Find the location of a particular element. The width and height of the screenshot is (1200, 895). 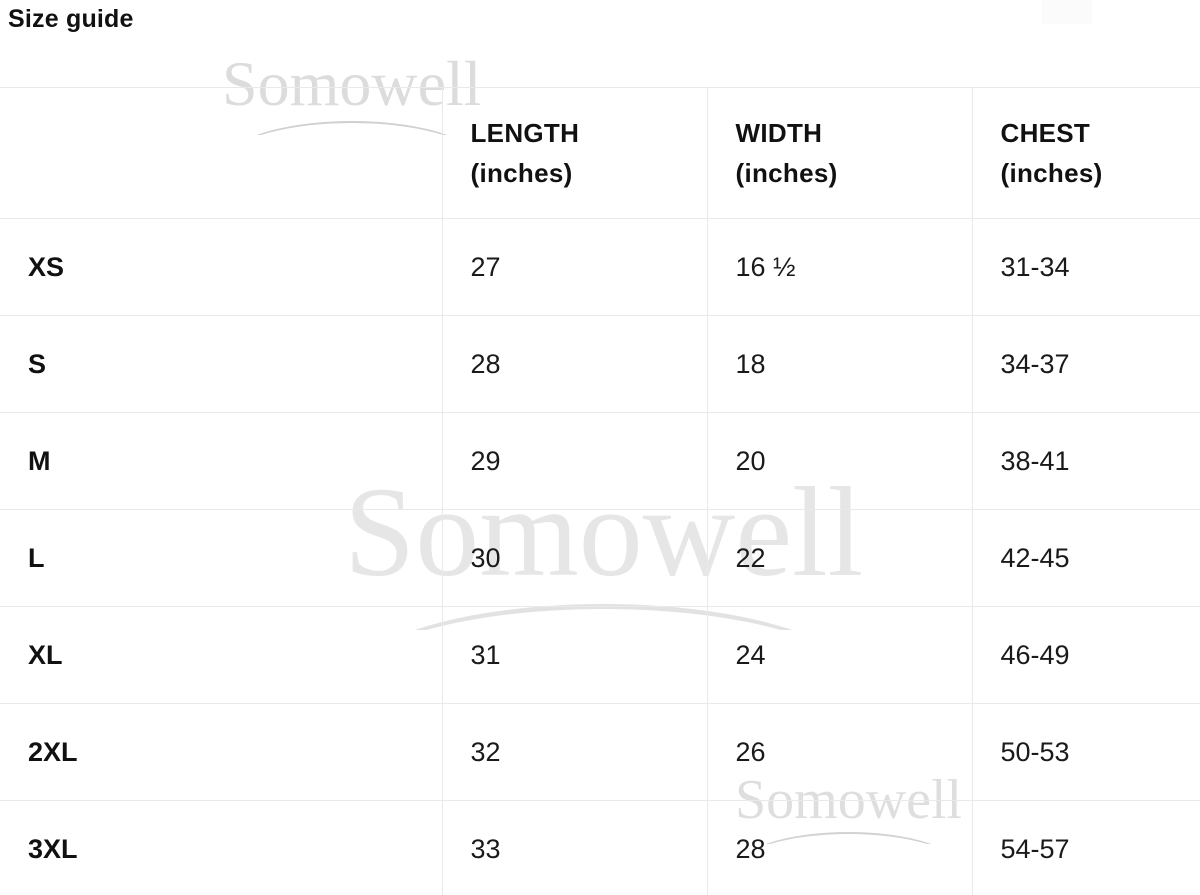

cell-length: 28 is located at coordinates (575, 364).